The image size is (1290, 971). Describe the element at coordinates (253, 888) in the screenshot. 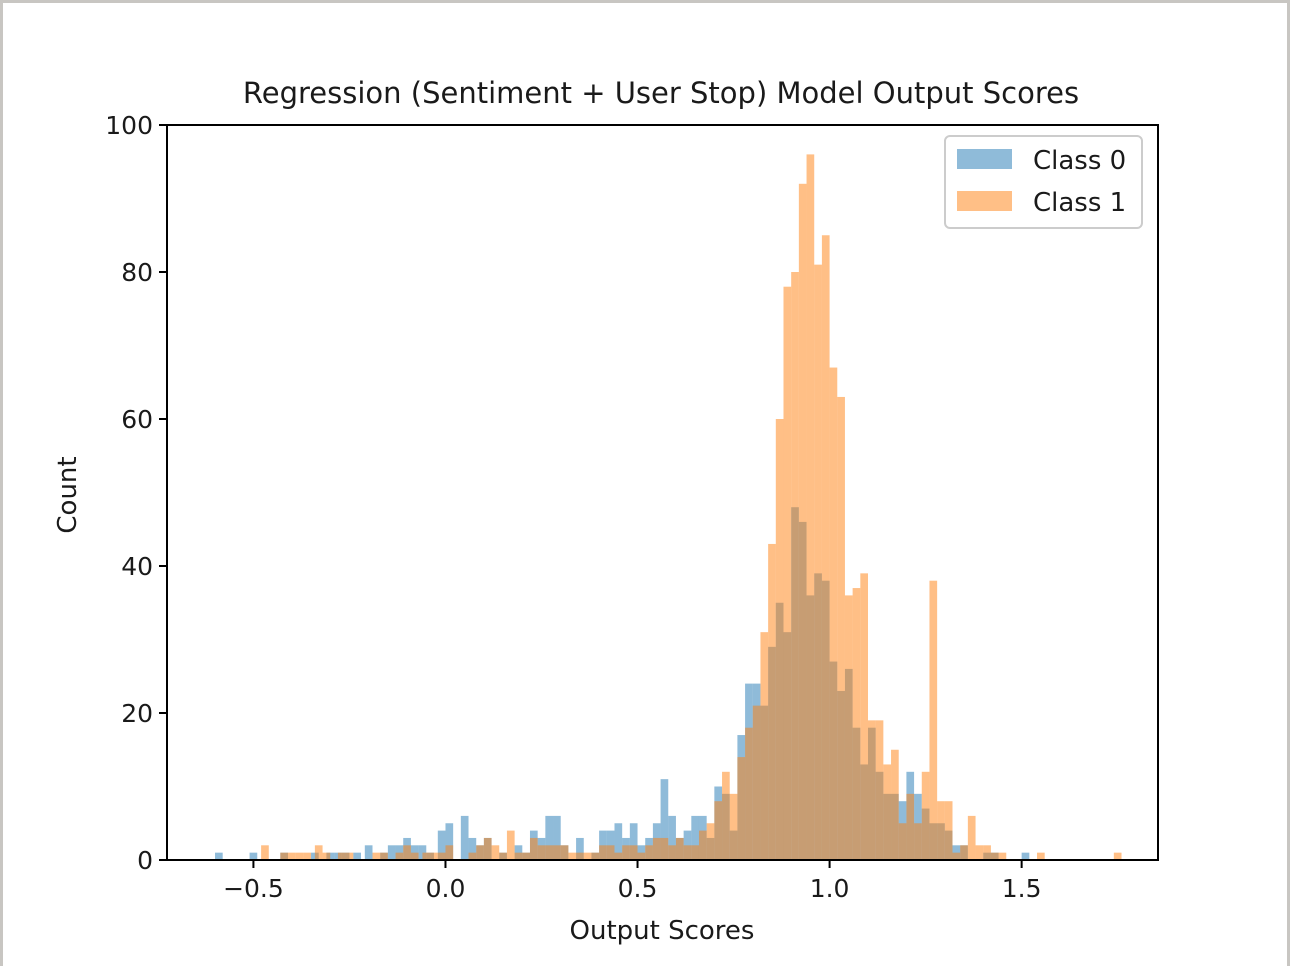

I see `x-tick-label: −0.5` at that location.